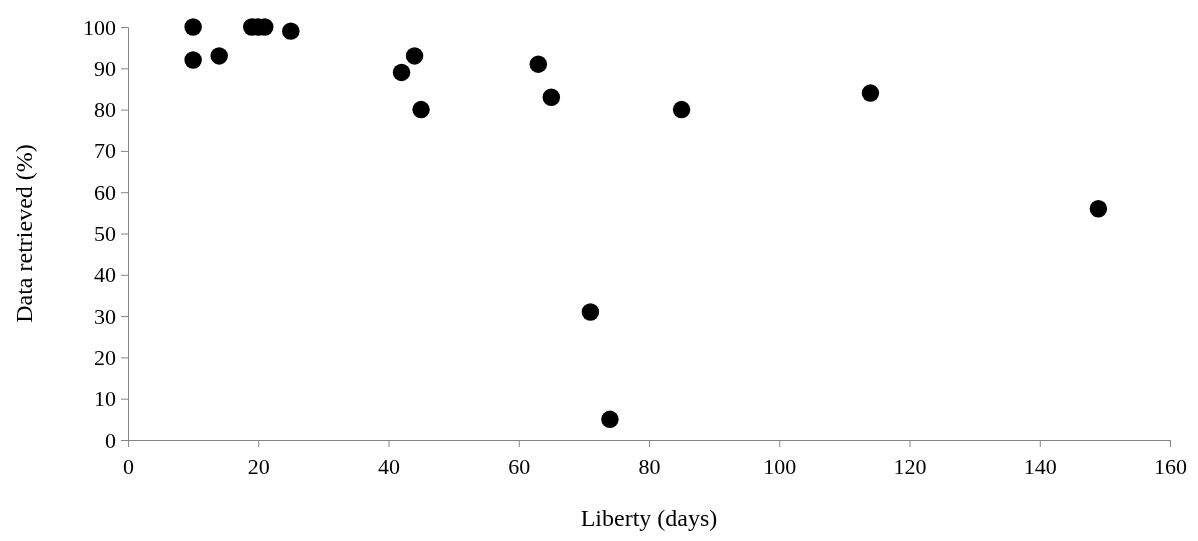  I want to click on x-tick-label: 40, so click(389, 467).